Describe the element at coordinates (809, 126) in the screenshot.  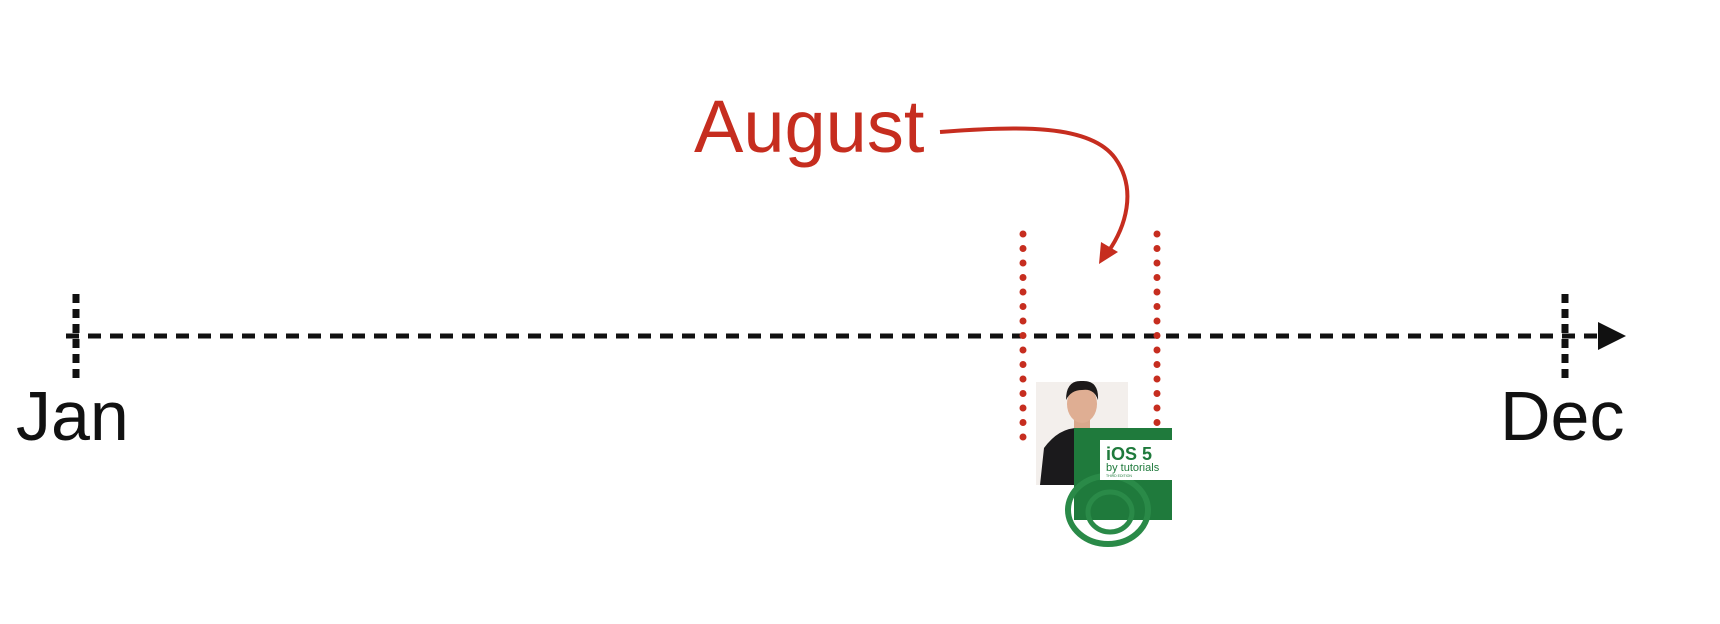
I see `august-label: August` at that location.